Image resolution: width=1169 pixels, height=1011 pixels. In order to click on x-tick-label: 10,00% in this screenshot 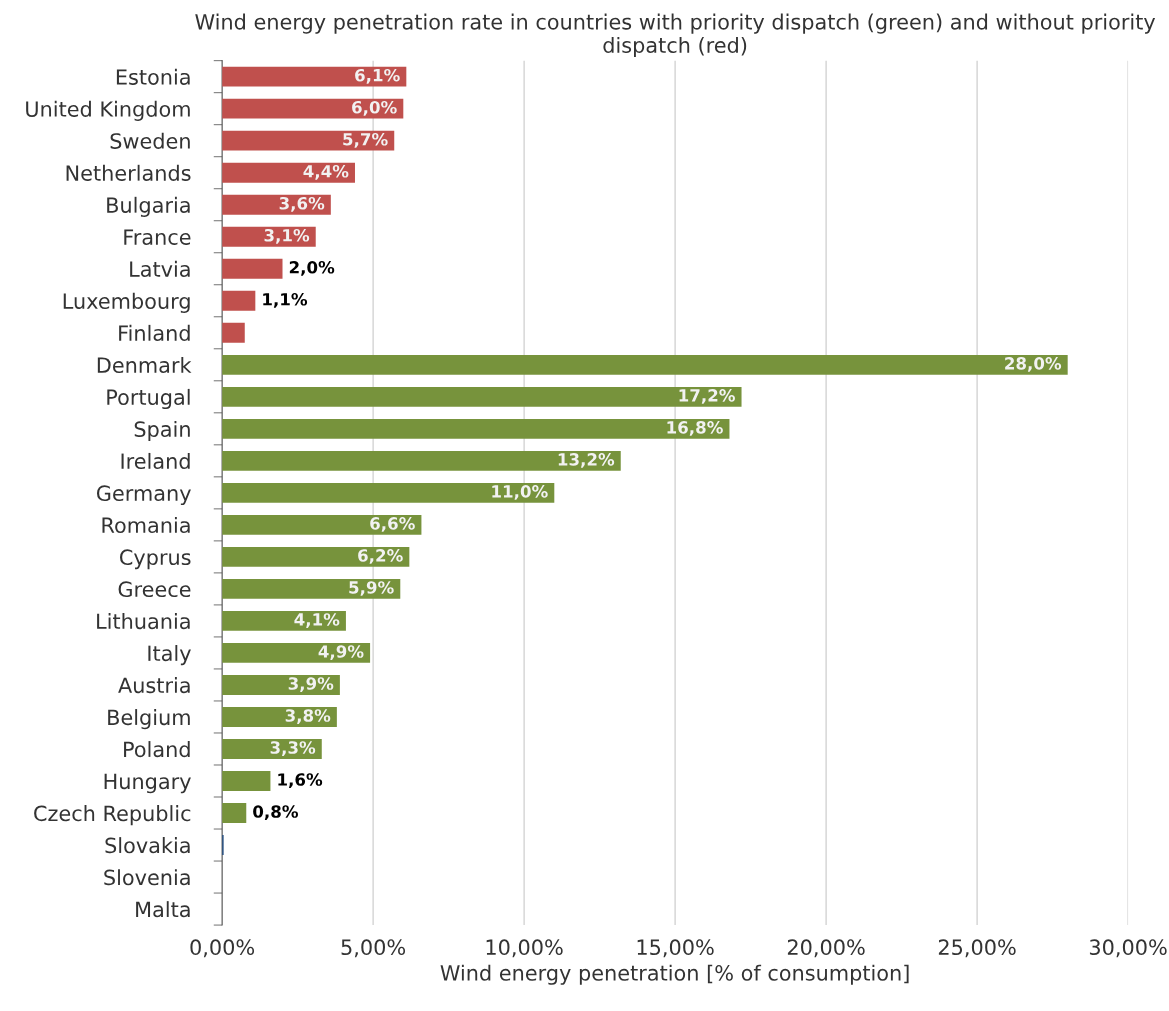, I will do `click(524, 948)`.